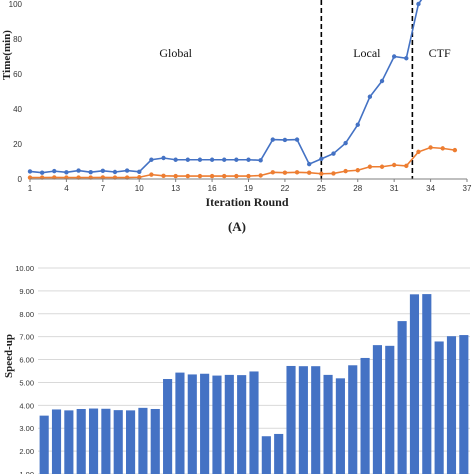 Image resolution: width=474 pixels, height=474 pixels. I want to click on y-tick-label: 80, so click(17, 39).